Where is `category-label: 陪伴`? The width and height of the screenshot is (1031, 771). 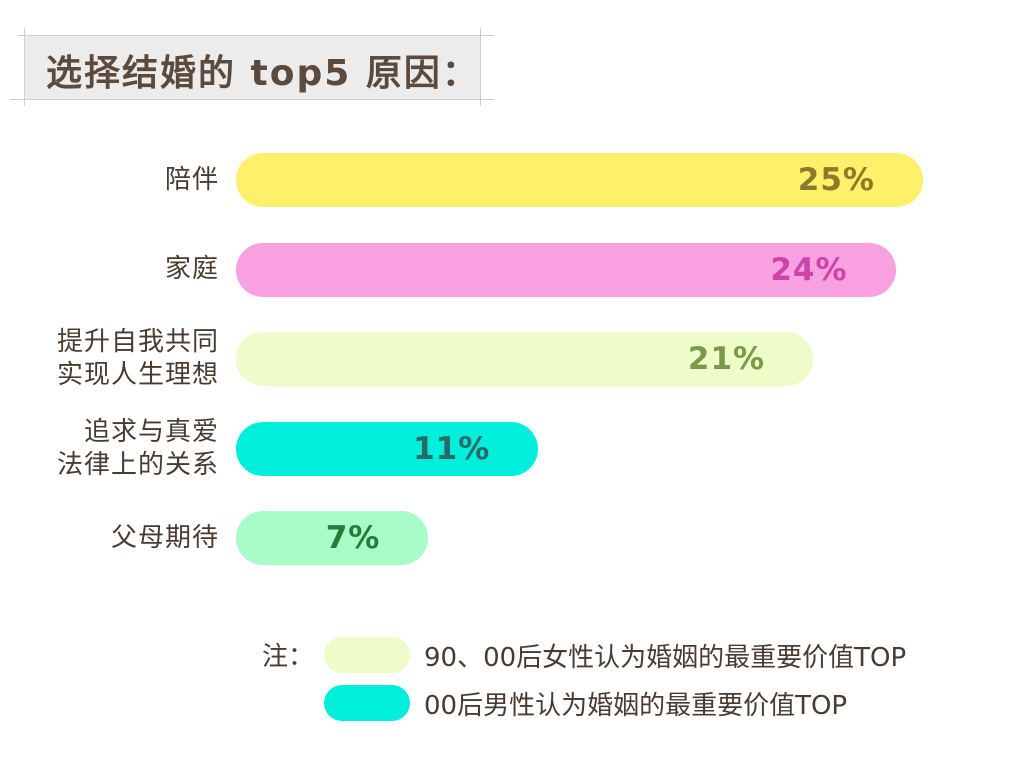 category-label: 陪伴 is located at coordinates (119, 180).